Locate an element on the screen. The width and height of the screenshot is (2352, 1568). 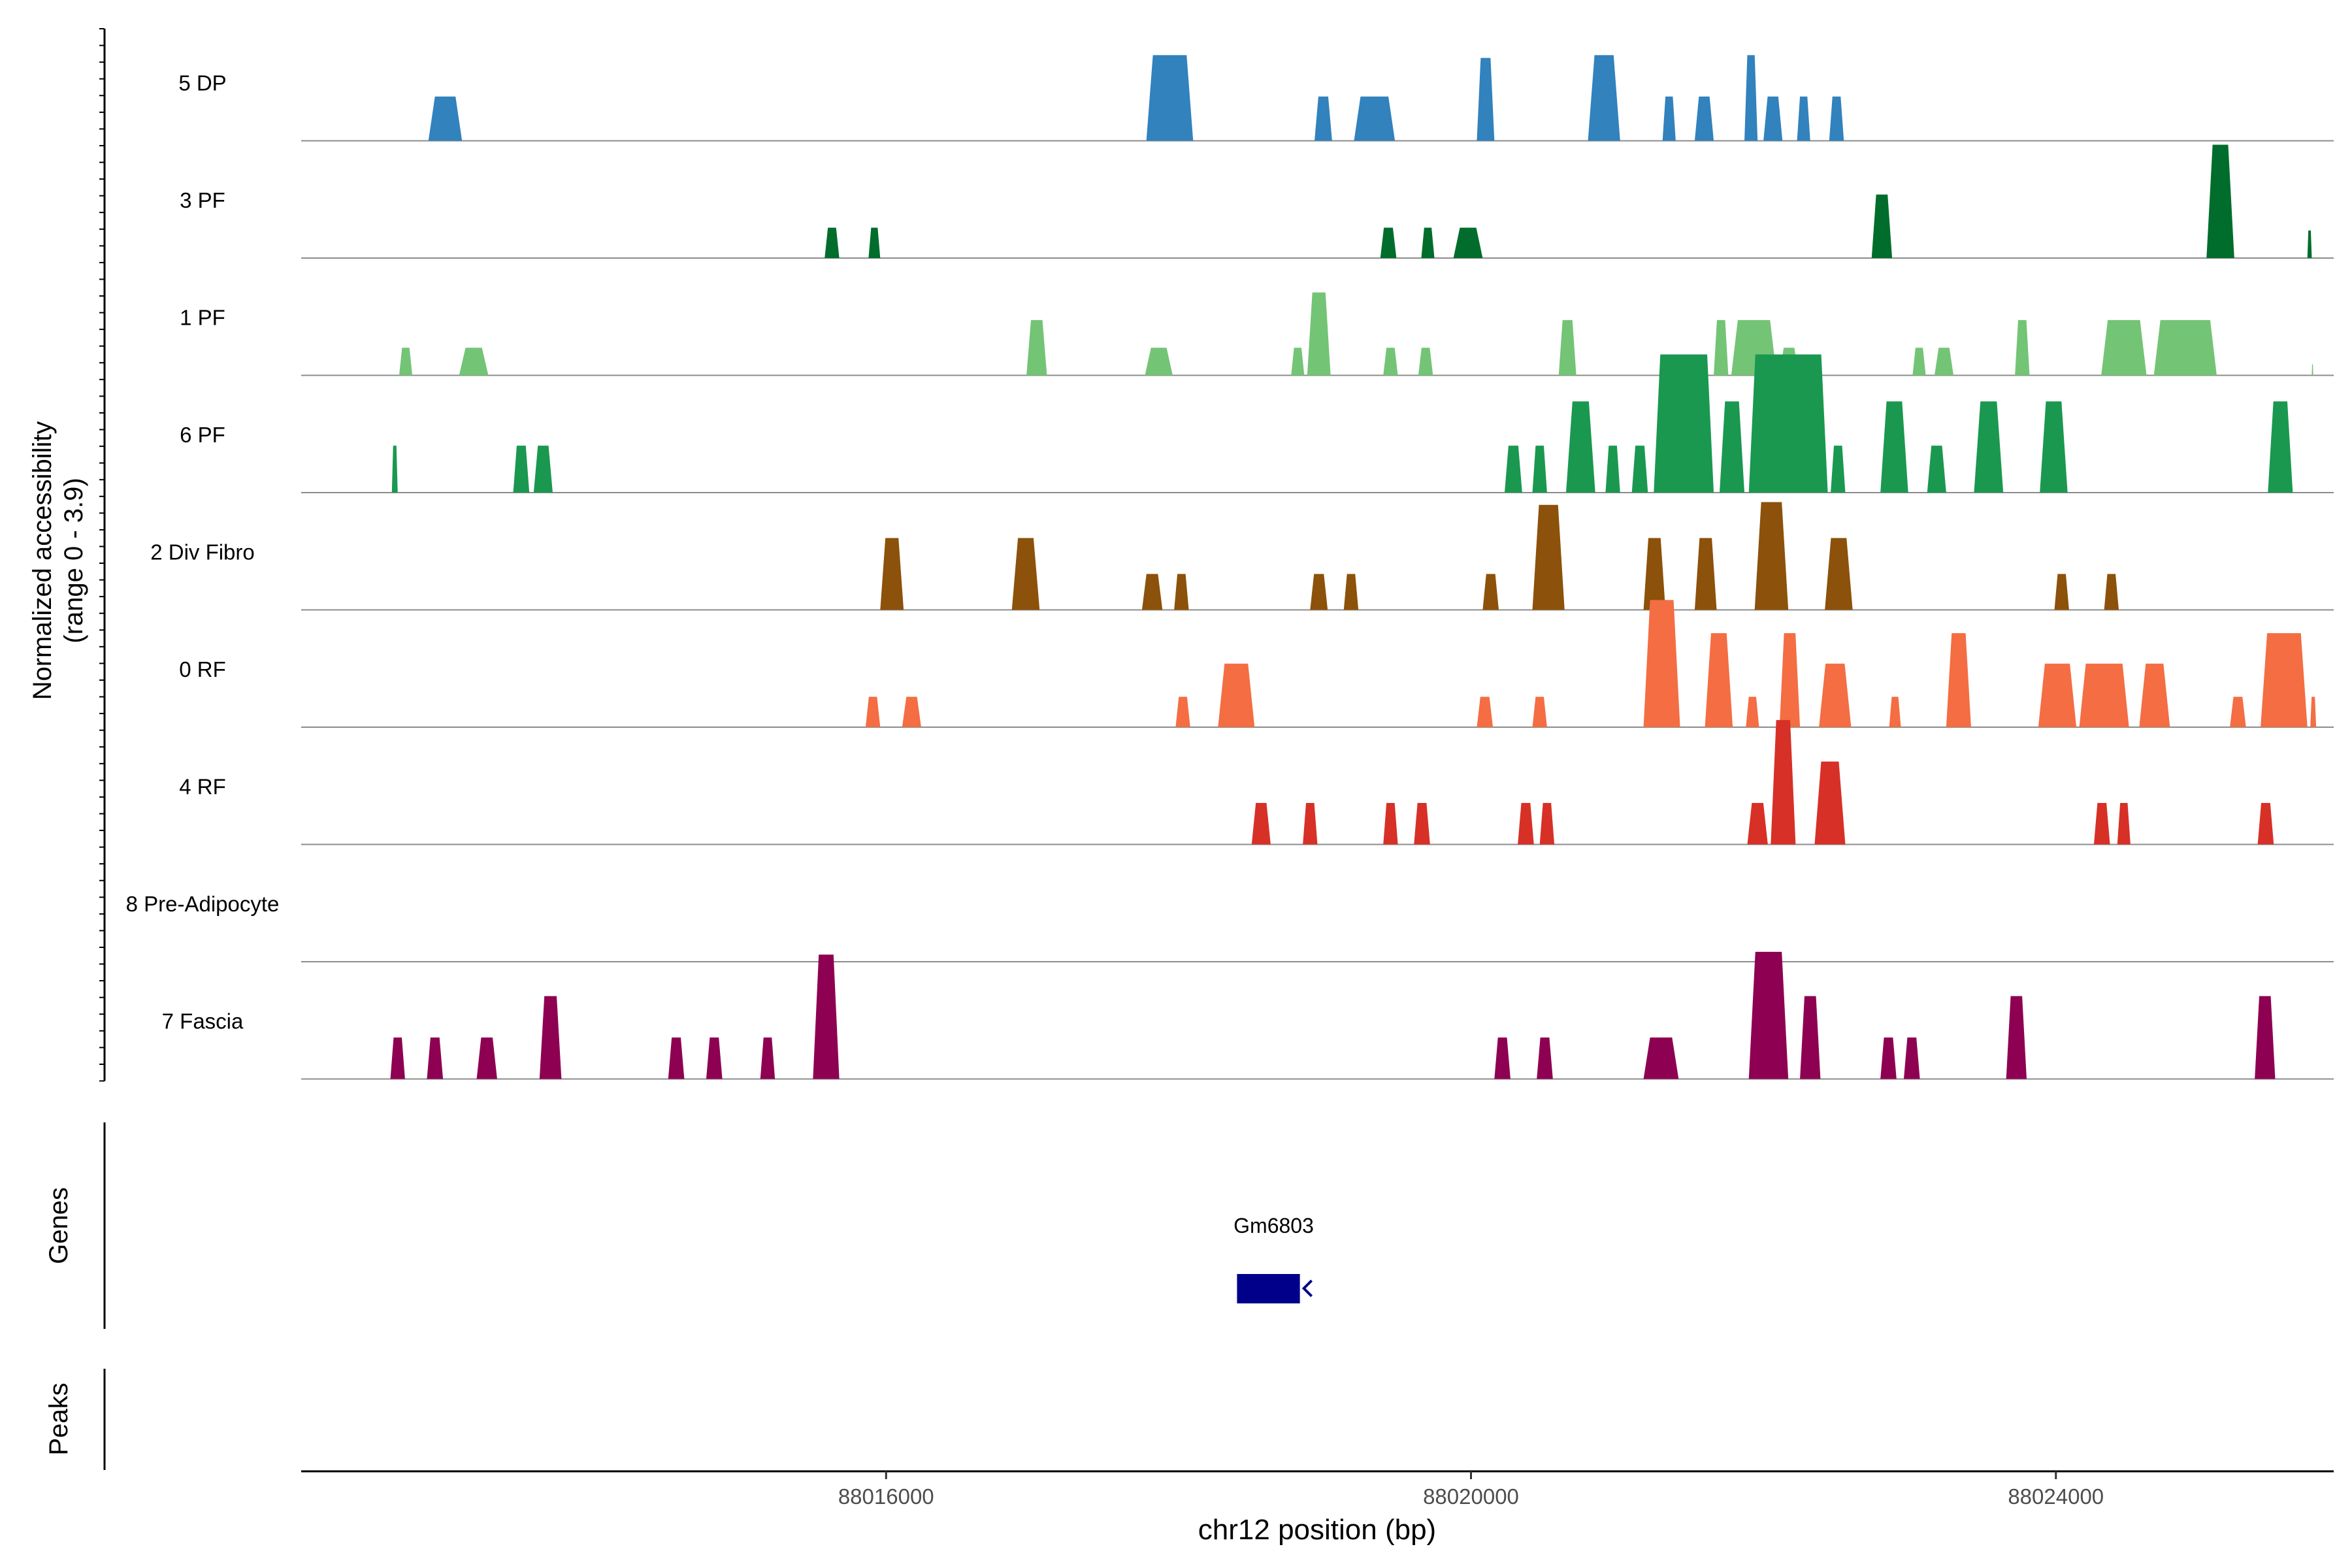
track-3-pf: 3 PF is located at coordinates (1257, 201).